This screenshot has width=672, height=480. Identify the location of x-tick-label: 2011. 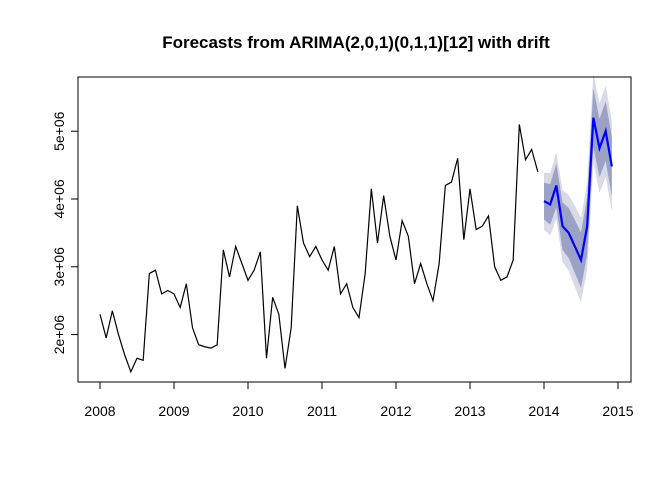
(322, 411).